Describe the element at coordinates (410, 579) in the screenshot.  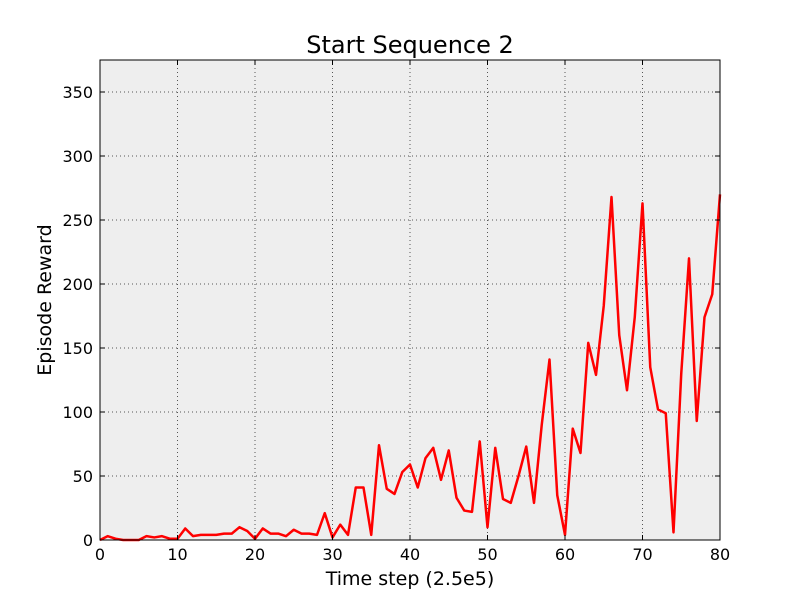
I see `x-axis-label: Time step (2.5e5)` at that location.